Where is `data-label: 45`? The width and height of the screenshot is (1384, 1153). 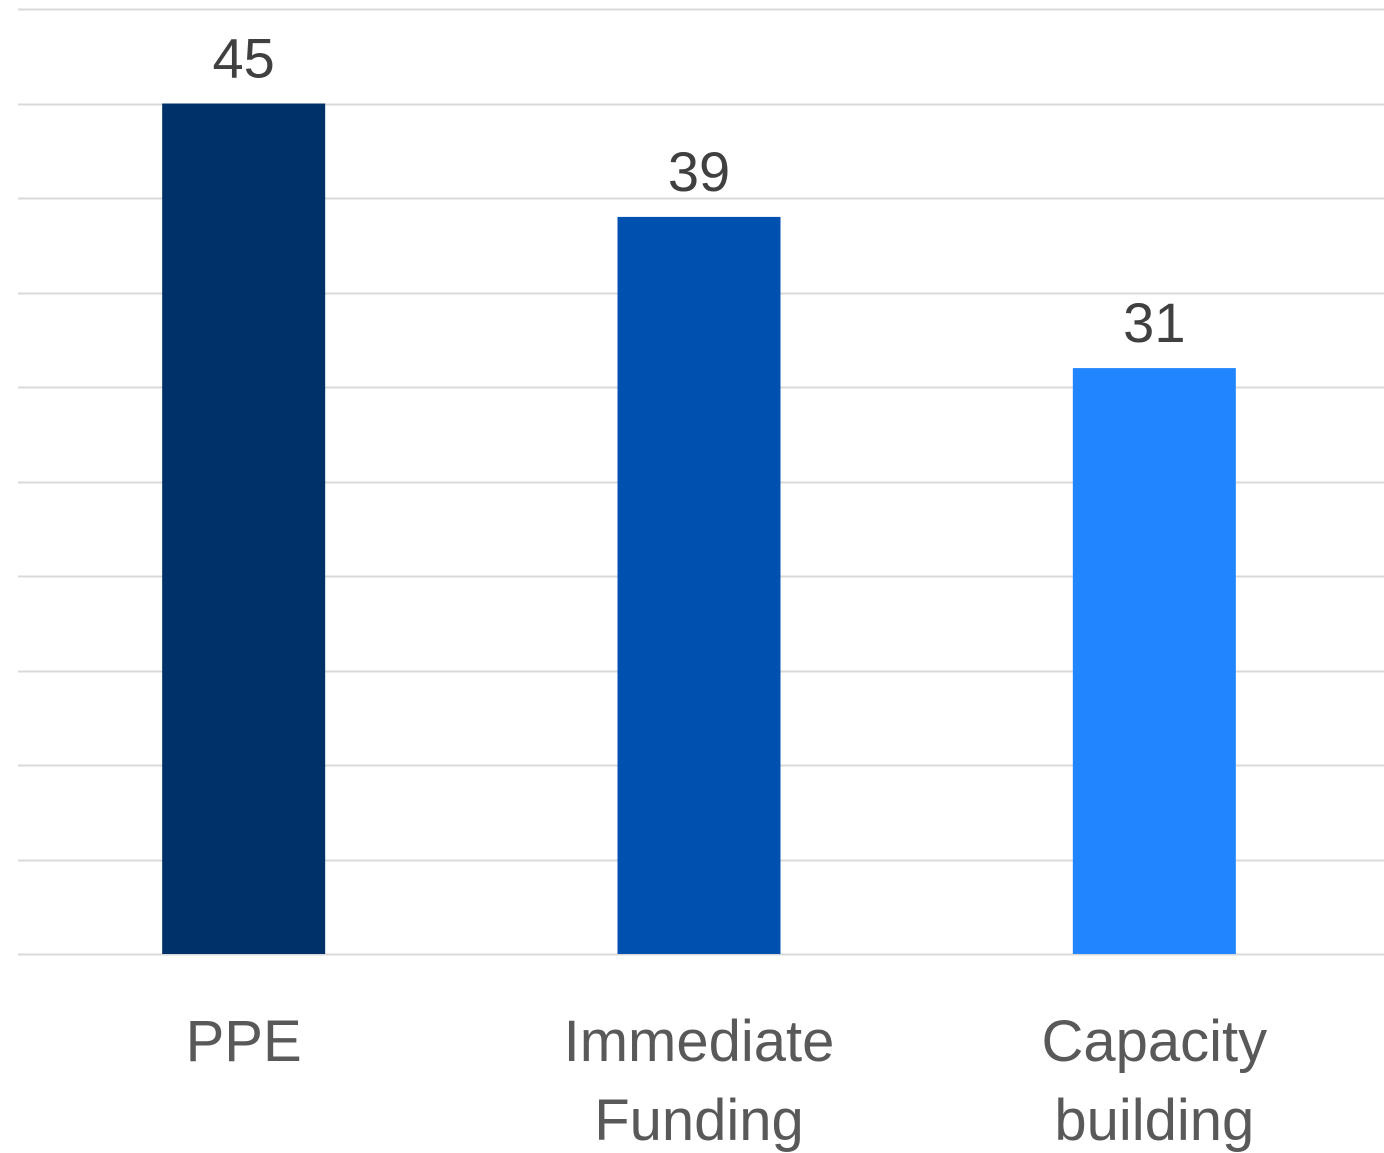 data-label: 45 is located at coordinates (244, 58).